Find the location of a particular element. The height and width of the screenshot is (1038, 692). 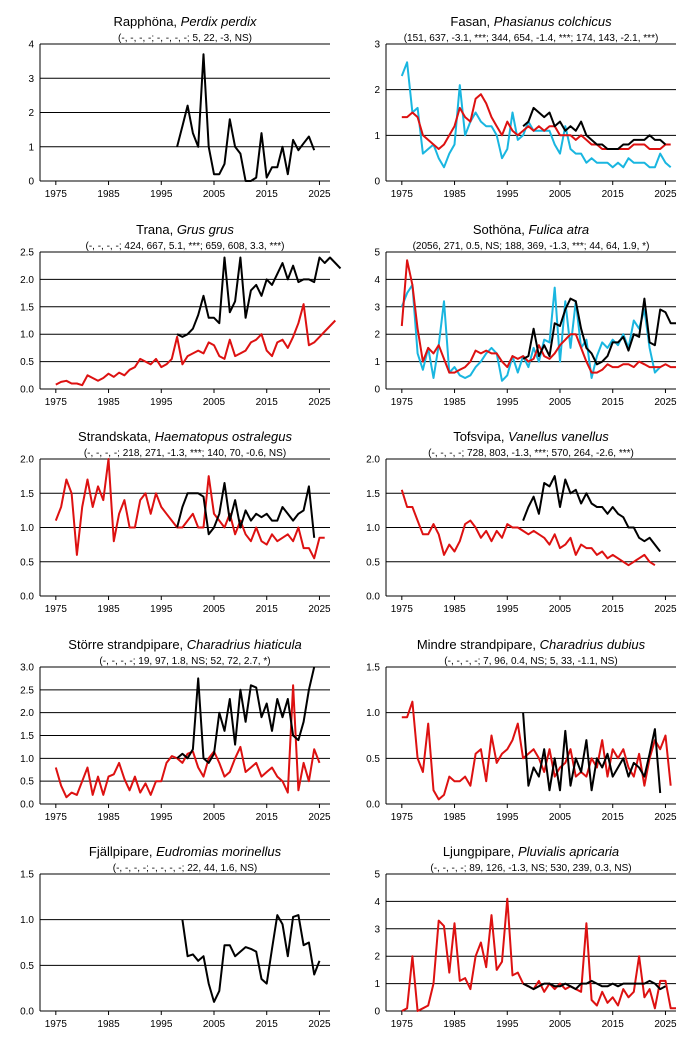

chart-title: Fasan, Phasianus colchicus is located at coordinates (531, 21).